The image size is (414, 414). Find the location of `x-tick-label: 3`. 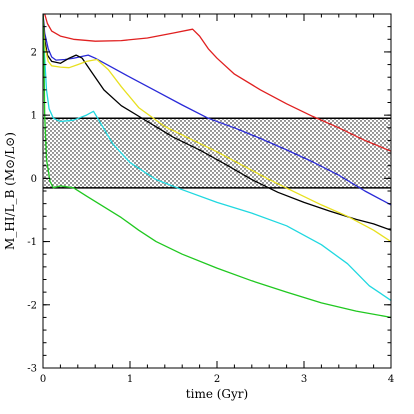

x-tick-label: 3 is located at coordinates (304, 379).